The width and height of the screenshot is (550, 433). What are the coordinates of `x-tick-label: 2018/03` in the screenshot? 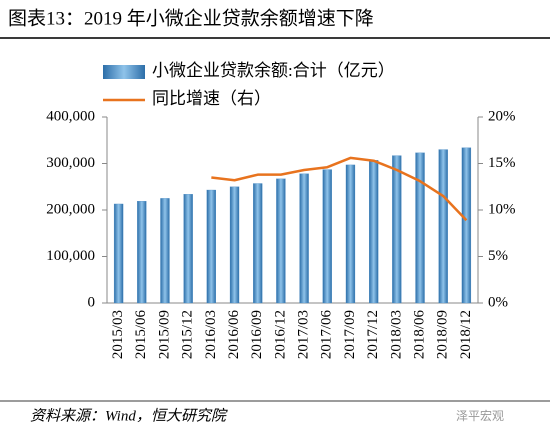 It's located at (396, 334).